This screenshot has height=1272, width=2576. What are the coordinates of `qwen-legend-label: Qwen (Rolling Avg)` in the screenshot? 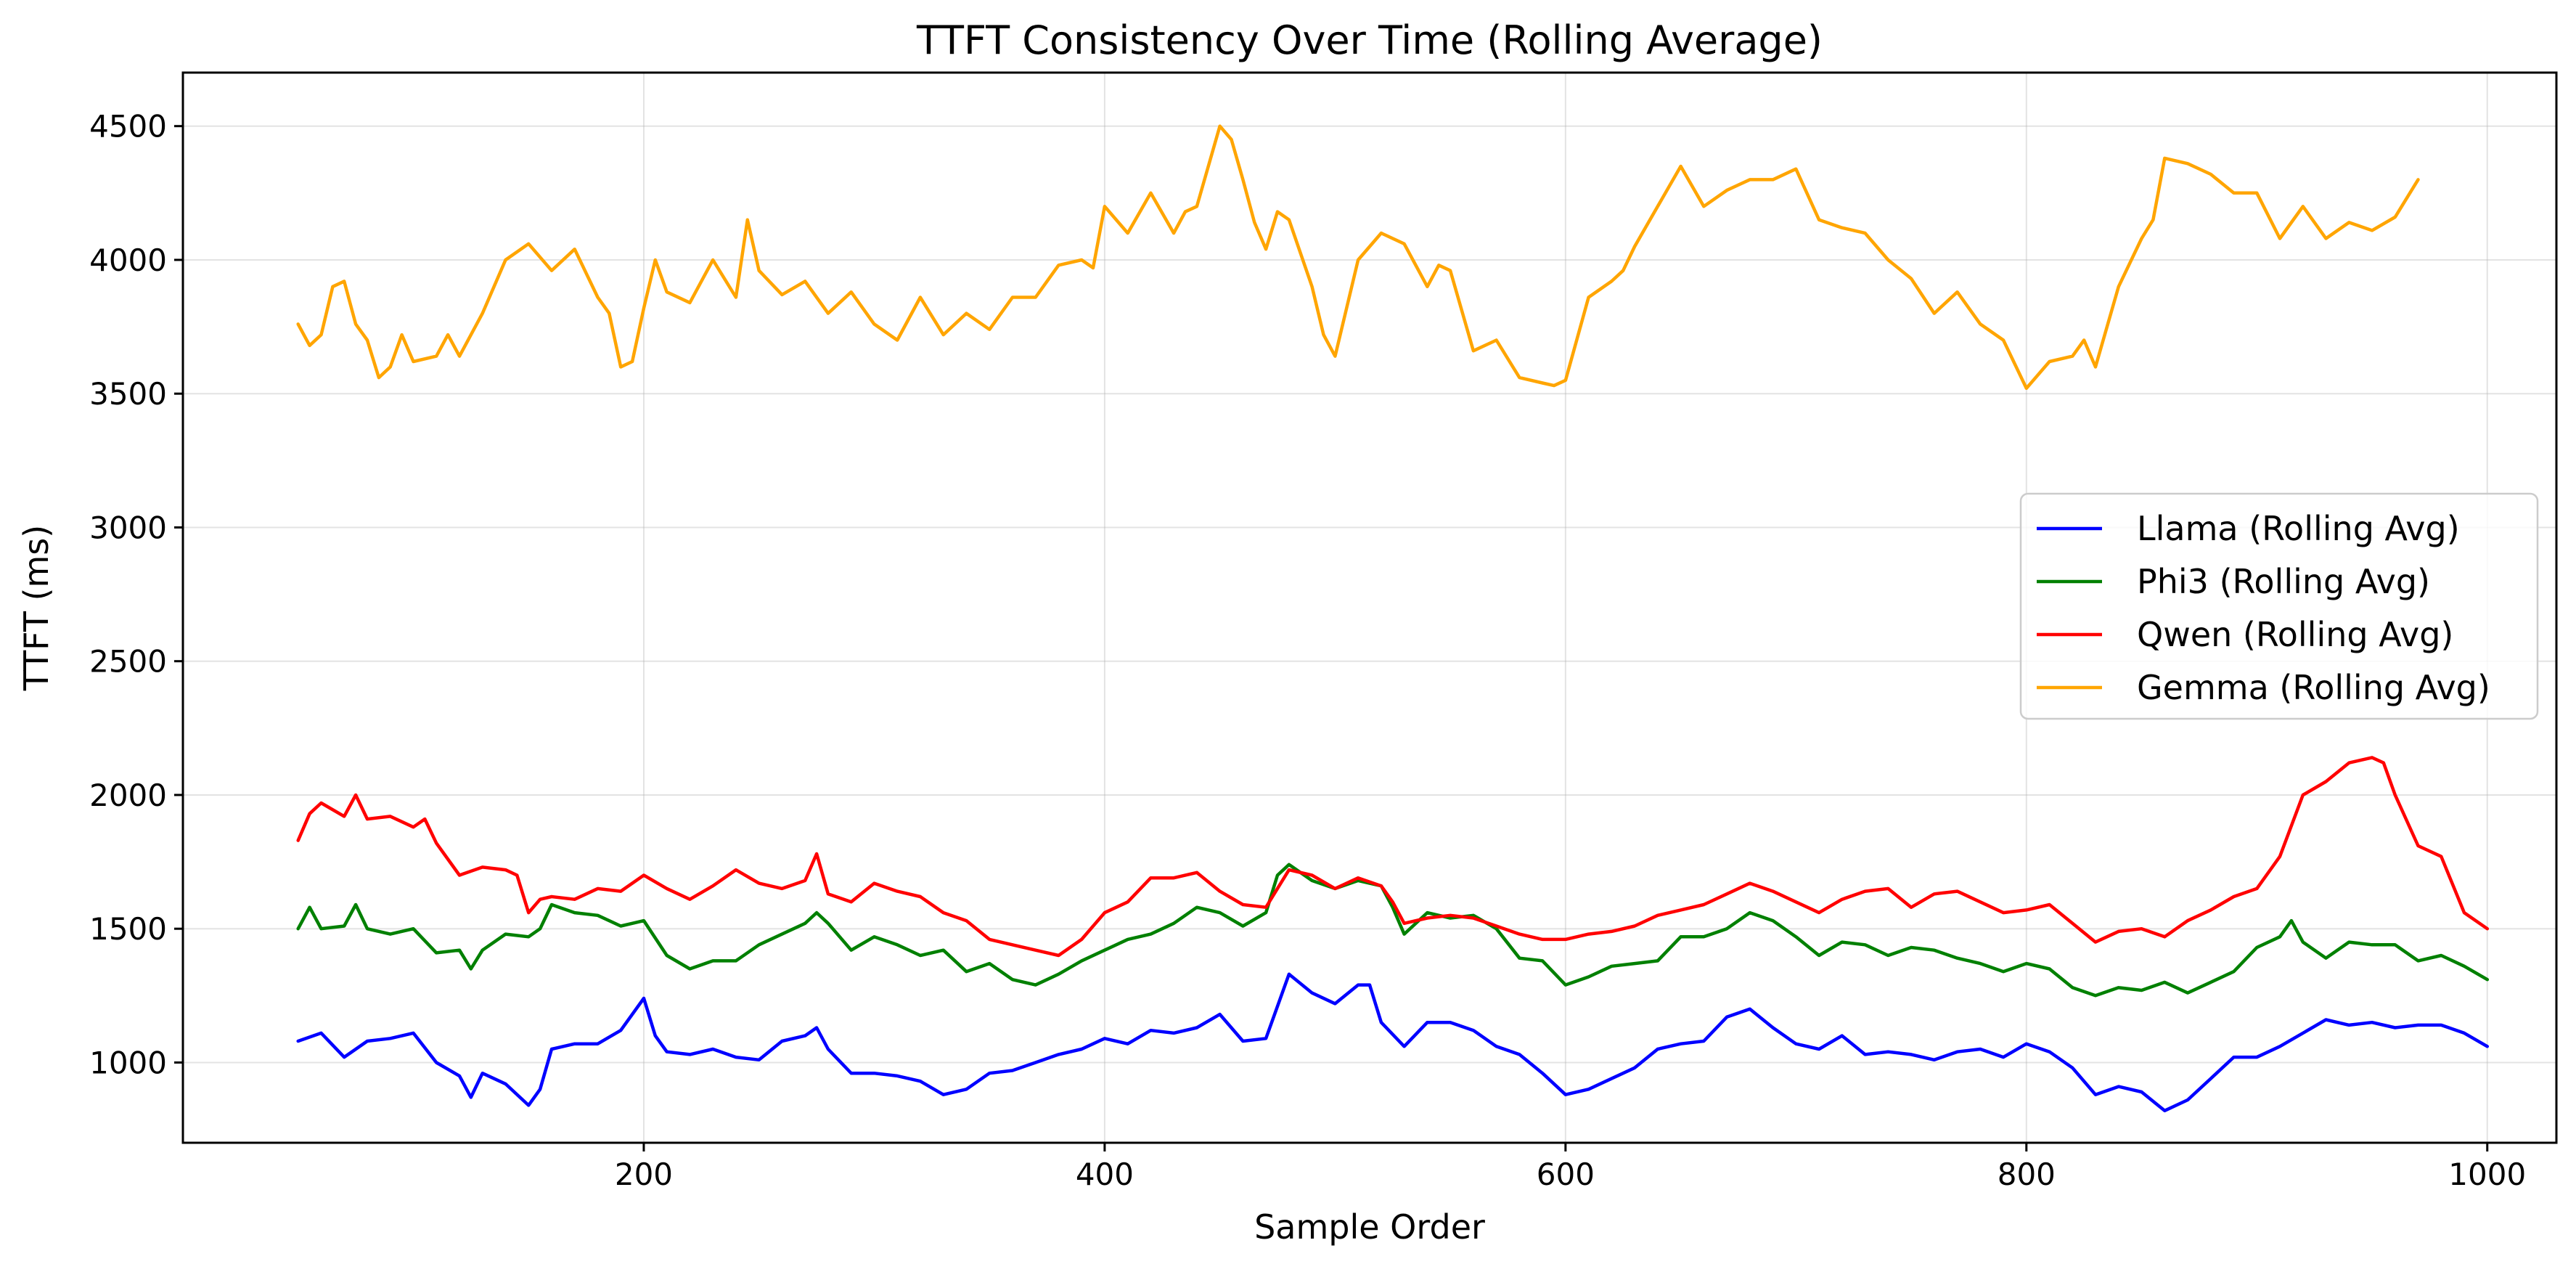 It's located at (2295, 634).